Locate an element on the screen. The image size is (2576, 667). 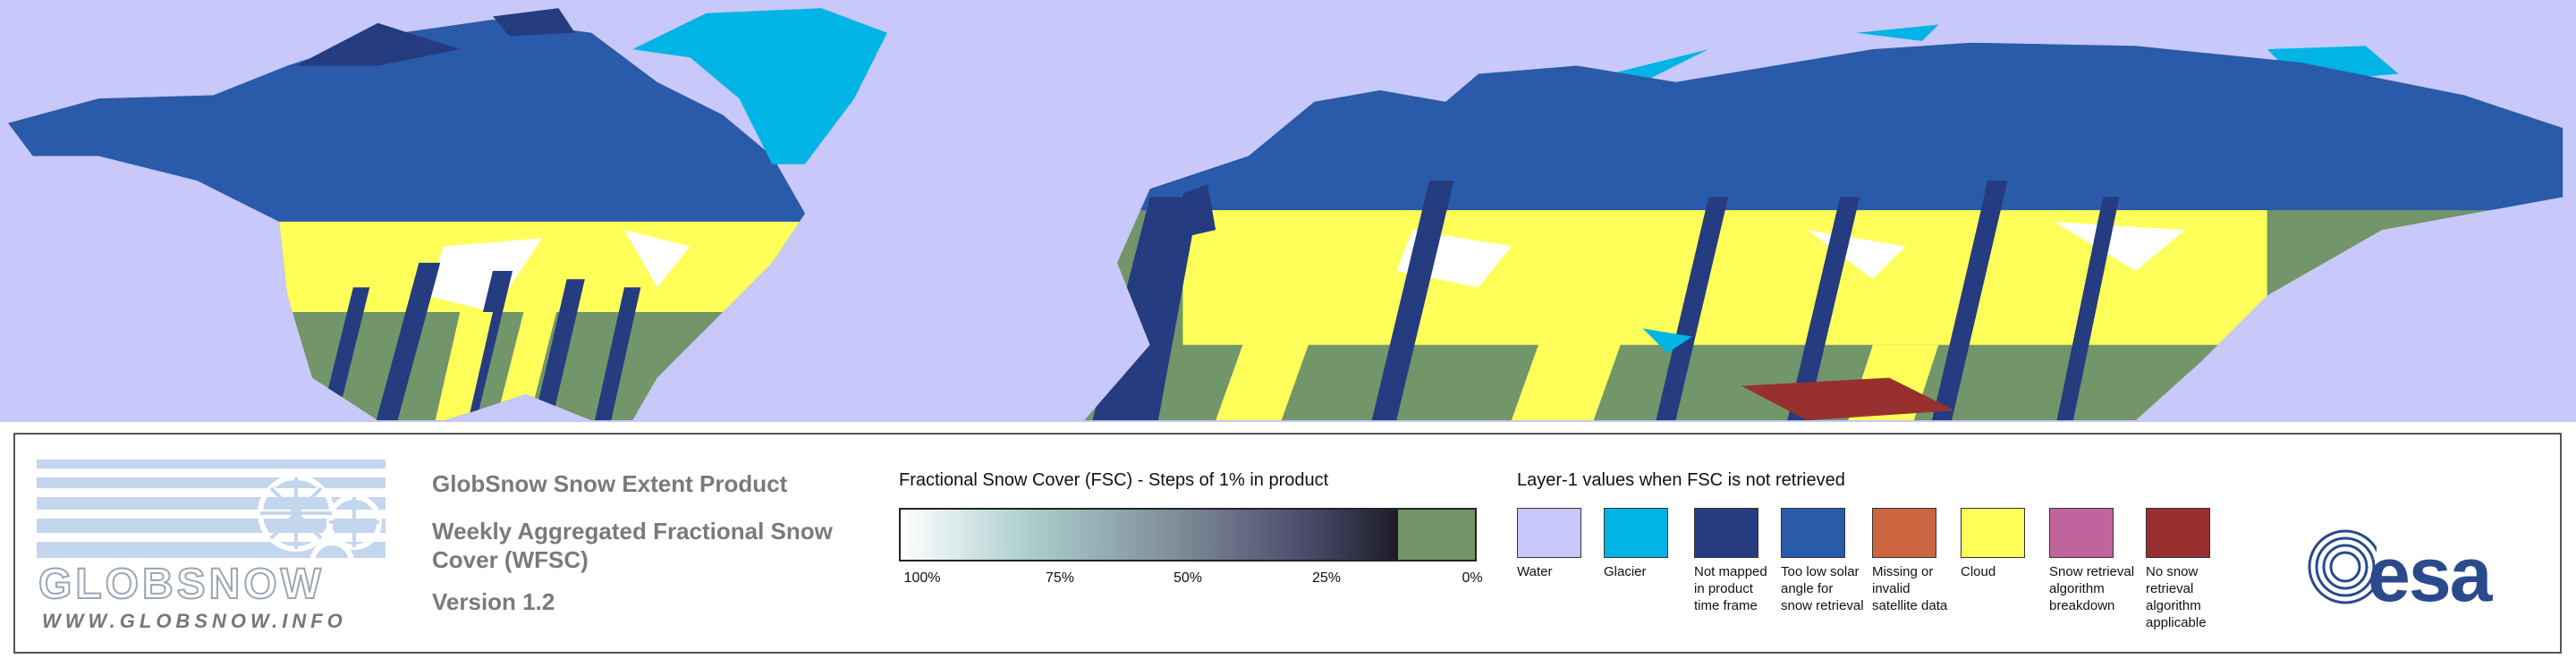
legend-label: Missing or invalid satellite data is located at coordinates (1910, 589).